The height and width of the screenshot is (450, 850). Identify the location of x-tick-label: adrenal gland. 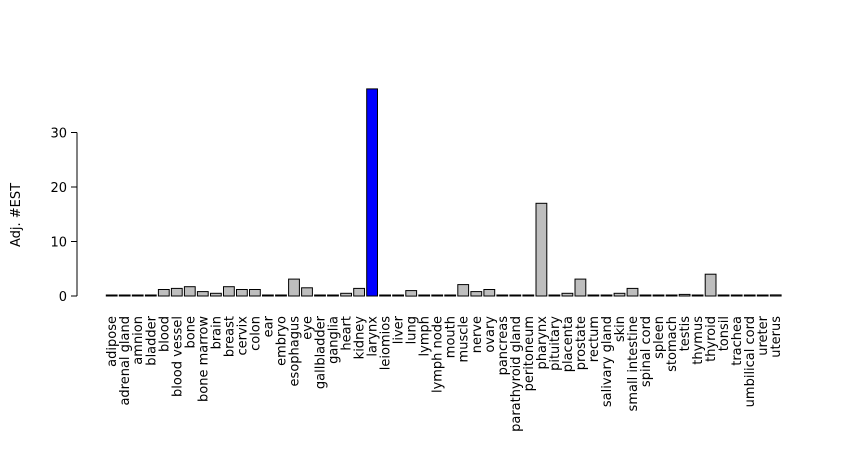
(125, 361).